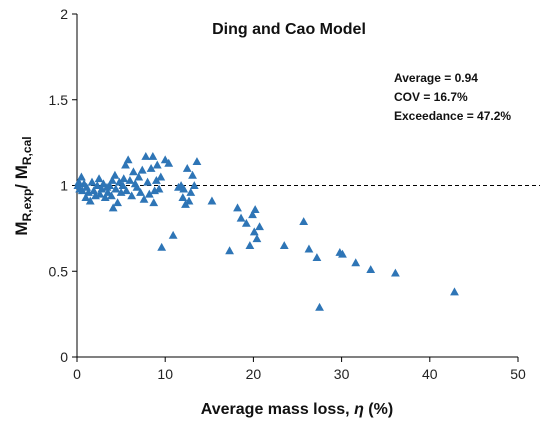  What do you see at coordinates (64, 357) in the screenshot?
I see `y-tick-label: 0` at bounding box center [64, 357].